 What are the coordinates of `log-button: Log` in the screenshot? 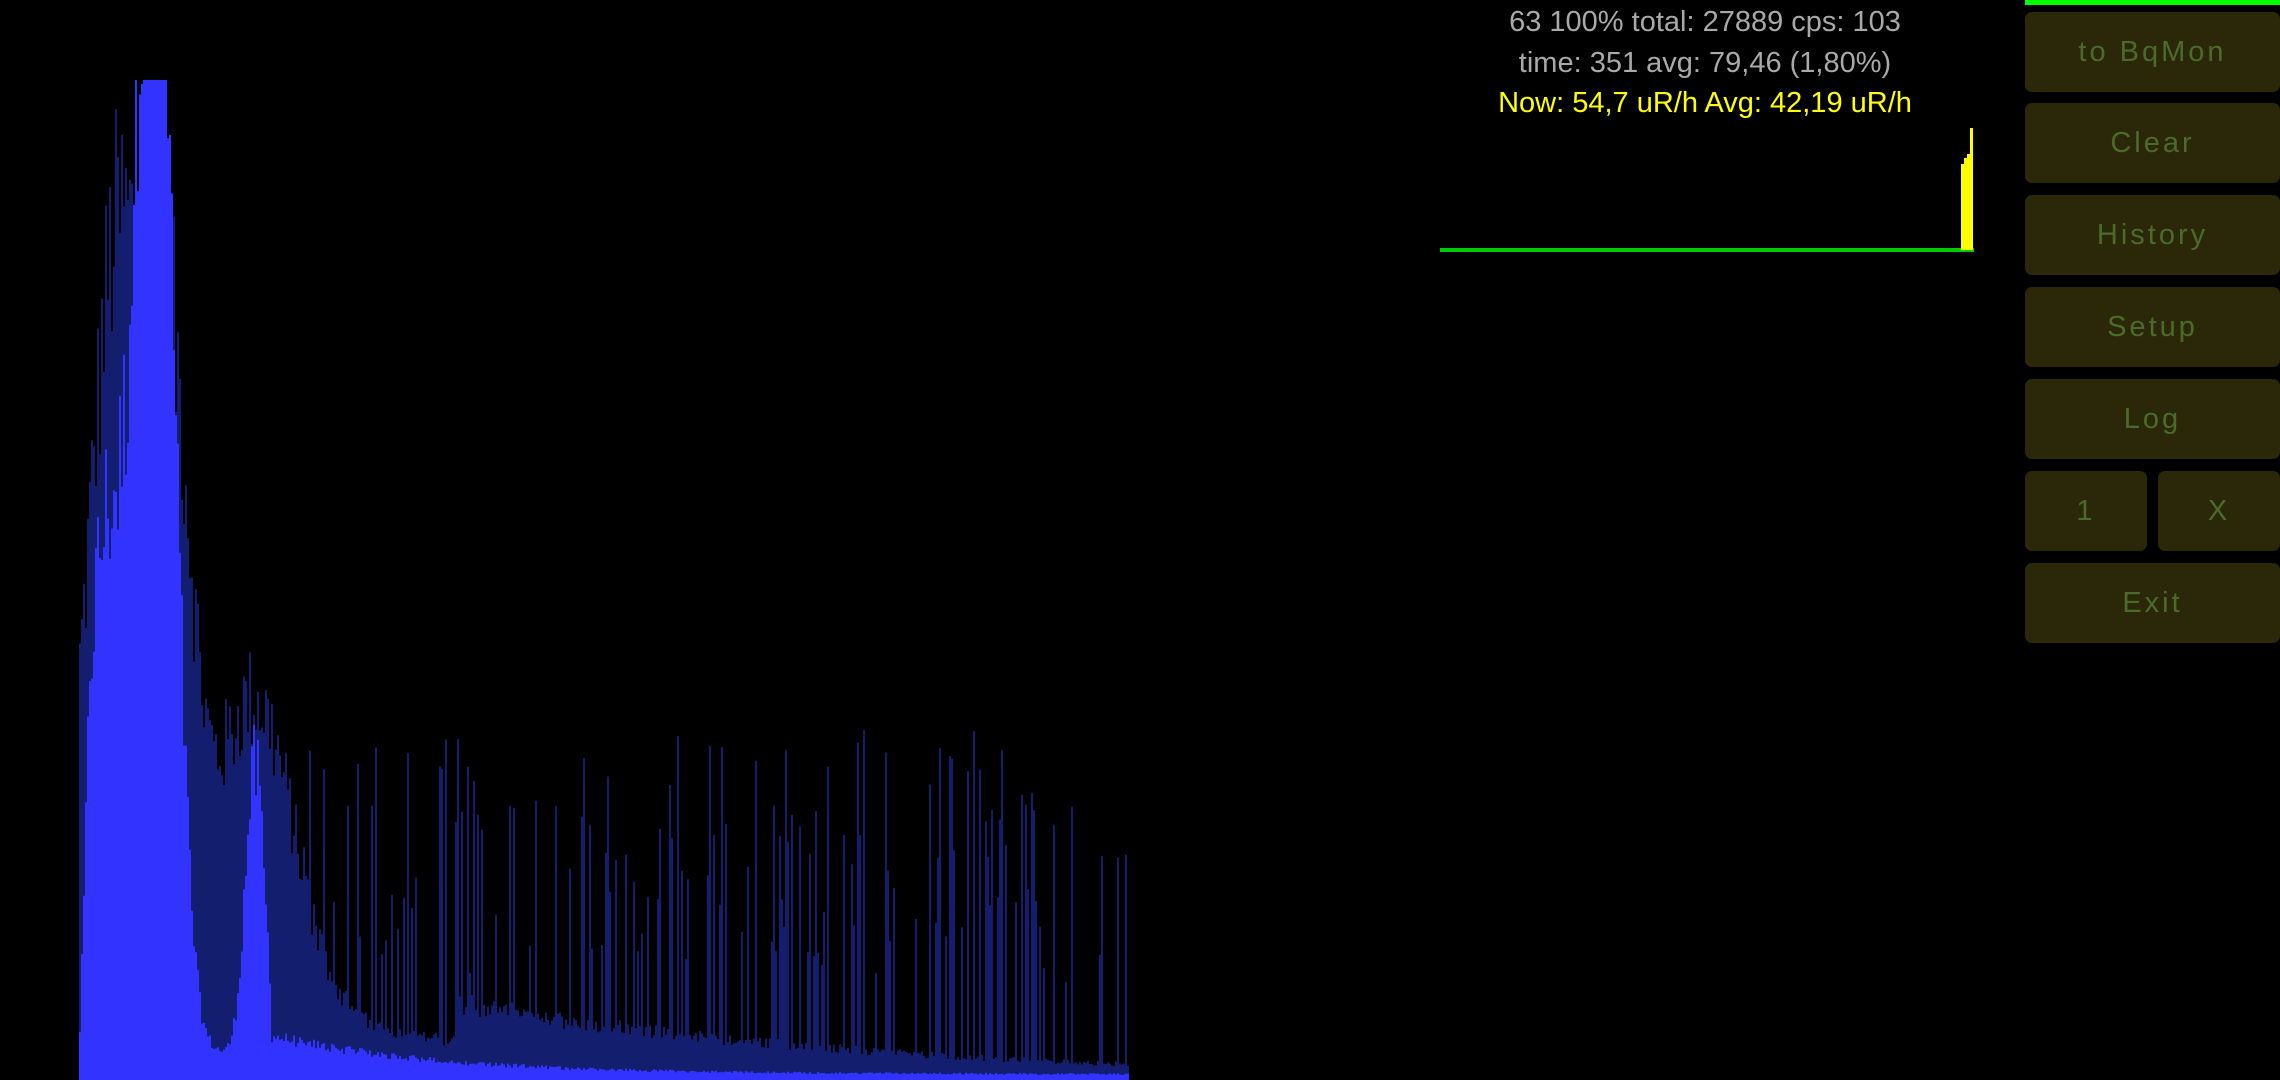 It's located at (2152, 419).